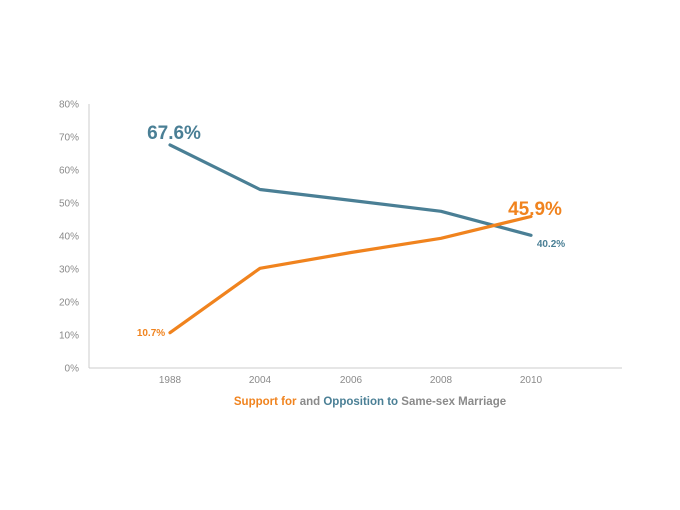 The width and height of the screenshot is (680, 510). I want to click on y-tick-label: 40%, so click(69, 237).